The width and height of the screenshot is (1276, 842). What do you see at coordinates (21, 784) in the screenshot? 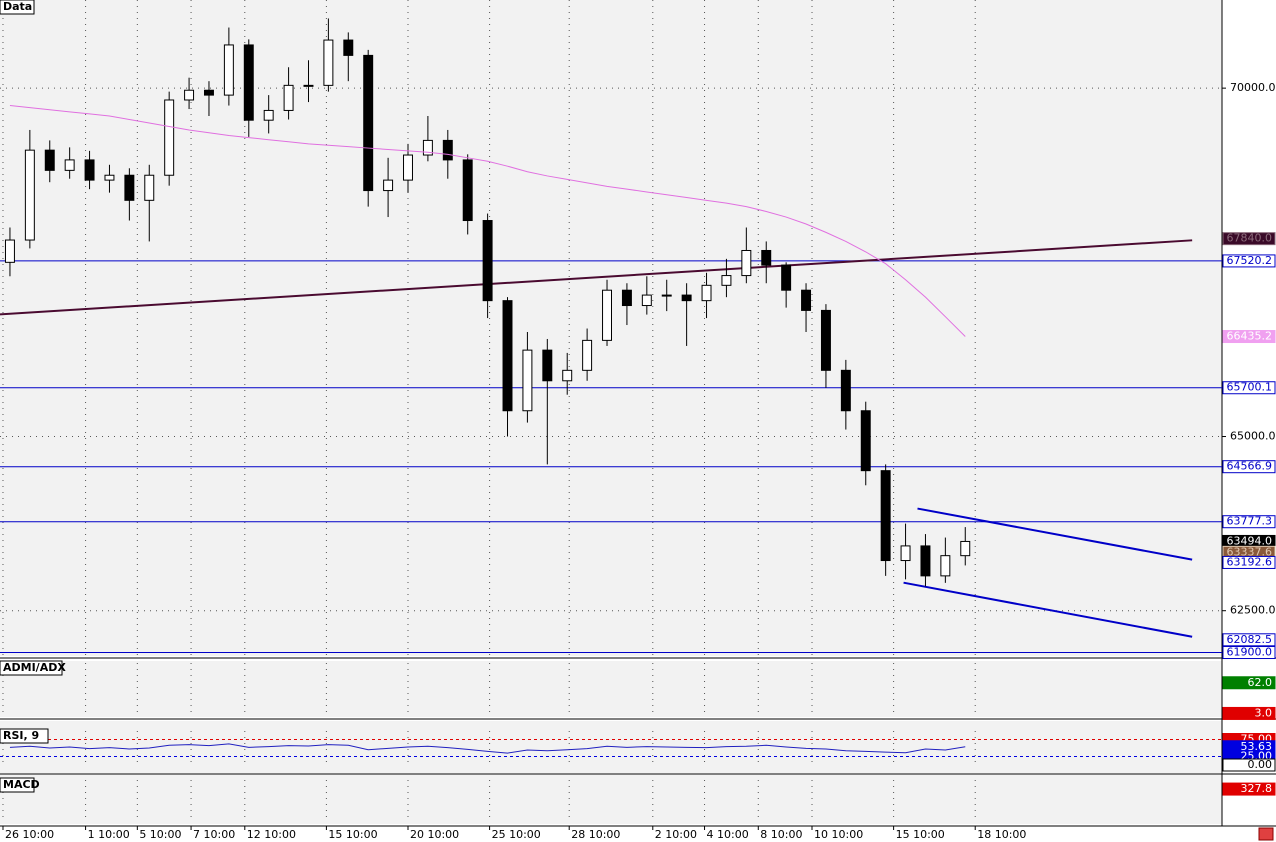
I see `panel-title: MACD` at bounding box center [21, 784].